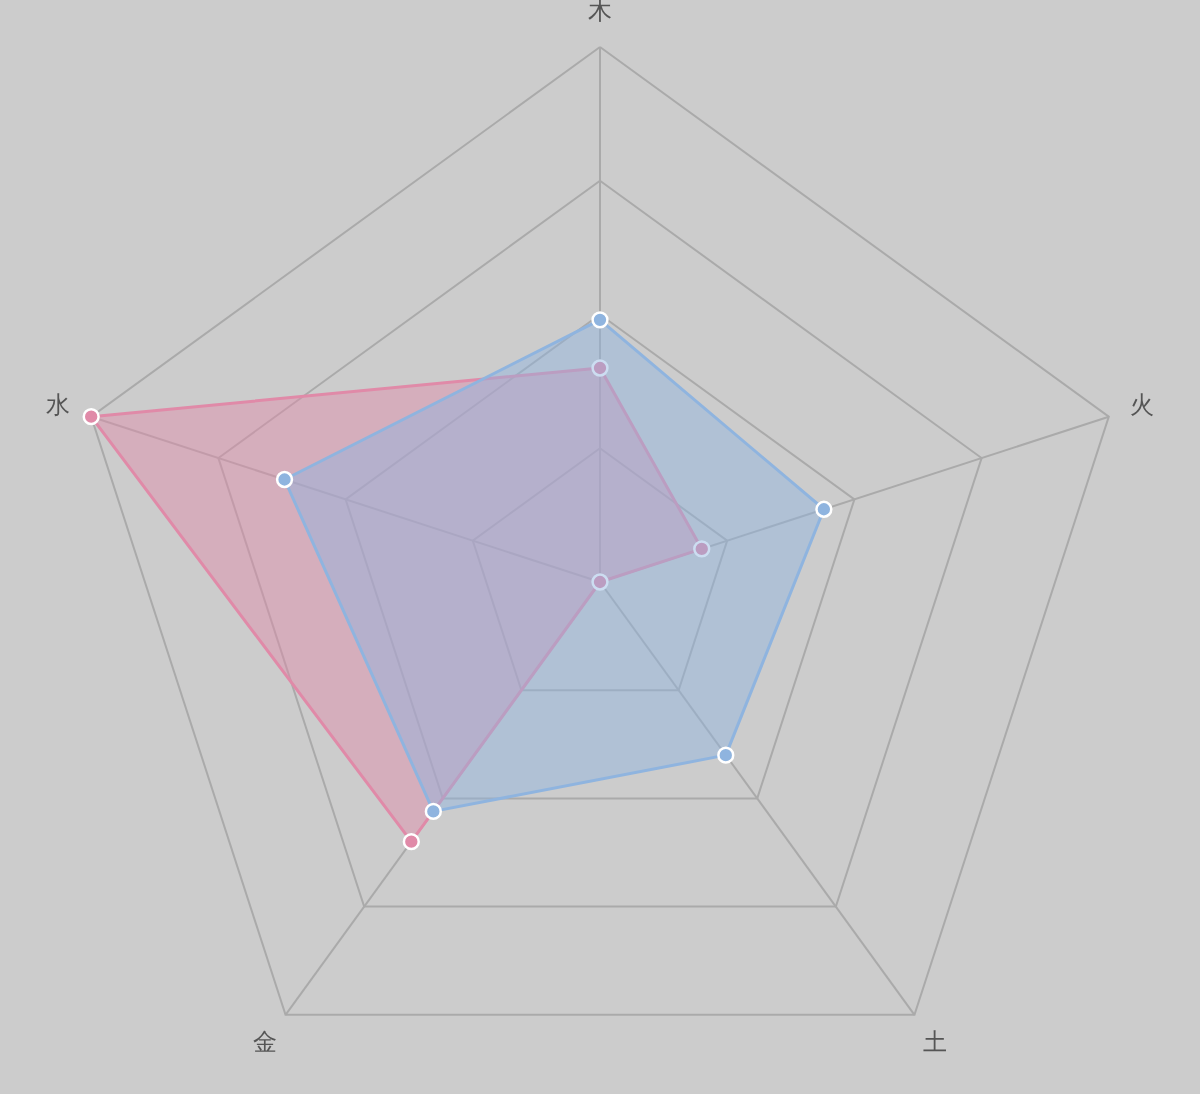 The height and width of the screenshot is (1094, 1200). I want to click on spoke-label: 金, so click(265, 1041).